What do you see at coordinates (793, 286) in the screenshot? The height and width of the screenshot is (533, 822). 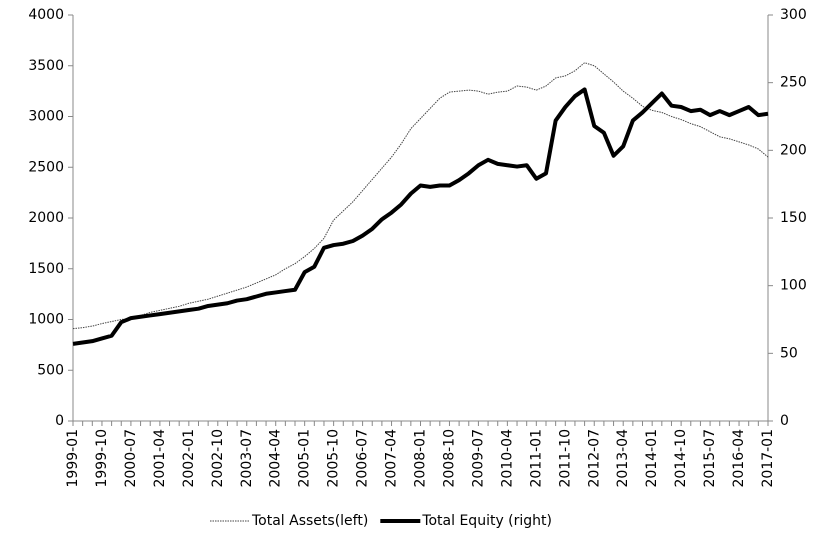 I see `y2-tick-label: 100` at bounding box center [793, 286].